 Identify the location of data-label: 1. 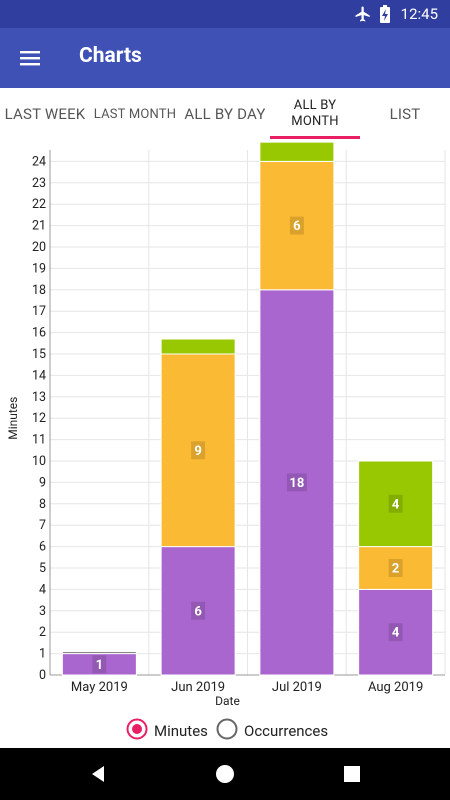
(99, 665).